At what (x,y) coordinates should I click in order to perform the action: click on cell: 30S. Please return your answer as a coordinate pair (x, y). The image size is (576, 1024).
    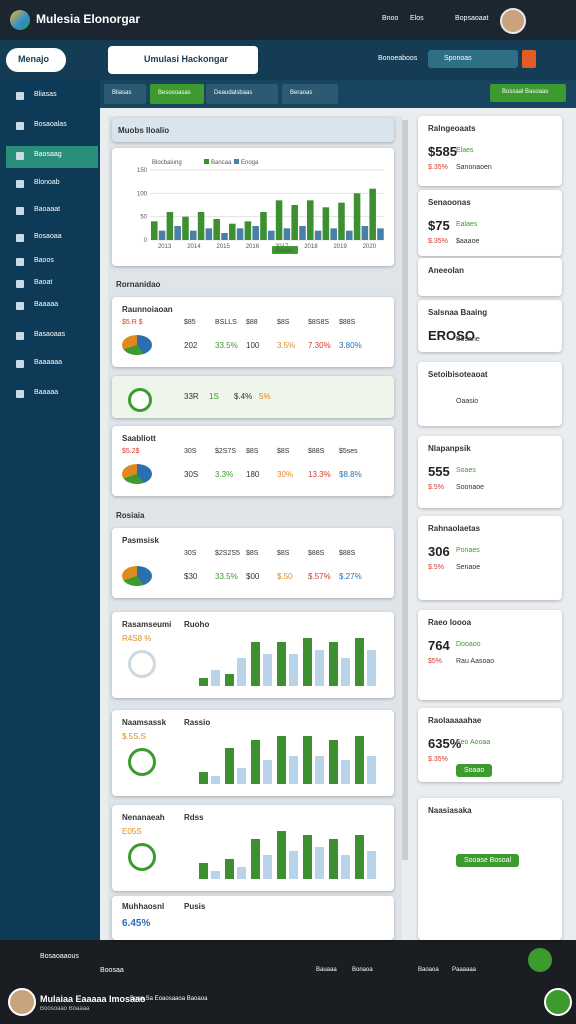
    Looking at the image, I should click on (190, 451).